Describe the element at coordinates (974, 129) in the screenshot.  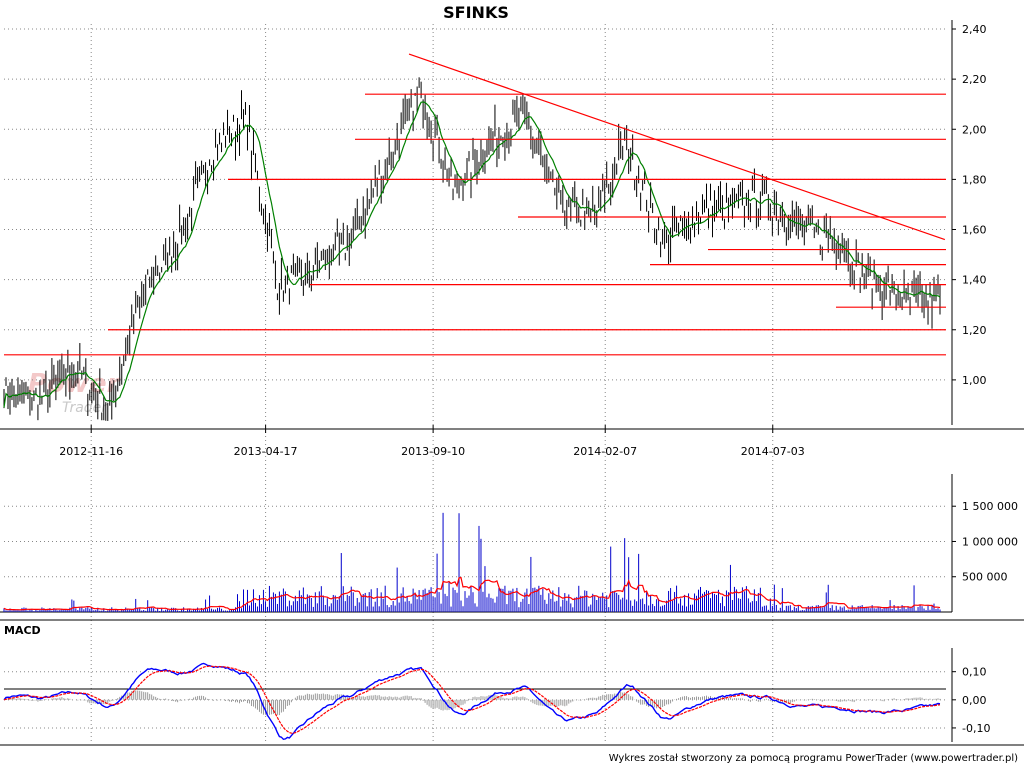
I see `price-tick-label: 2,00` at that location.